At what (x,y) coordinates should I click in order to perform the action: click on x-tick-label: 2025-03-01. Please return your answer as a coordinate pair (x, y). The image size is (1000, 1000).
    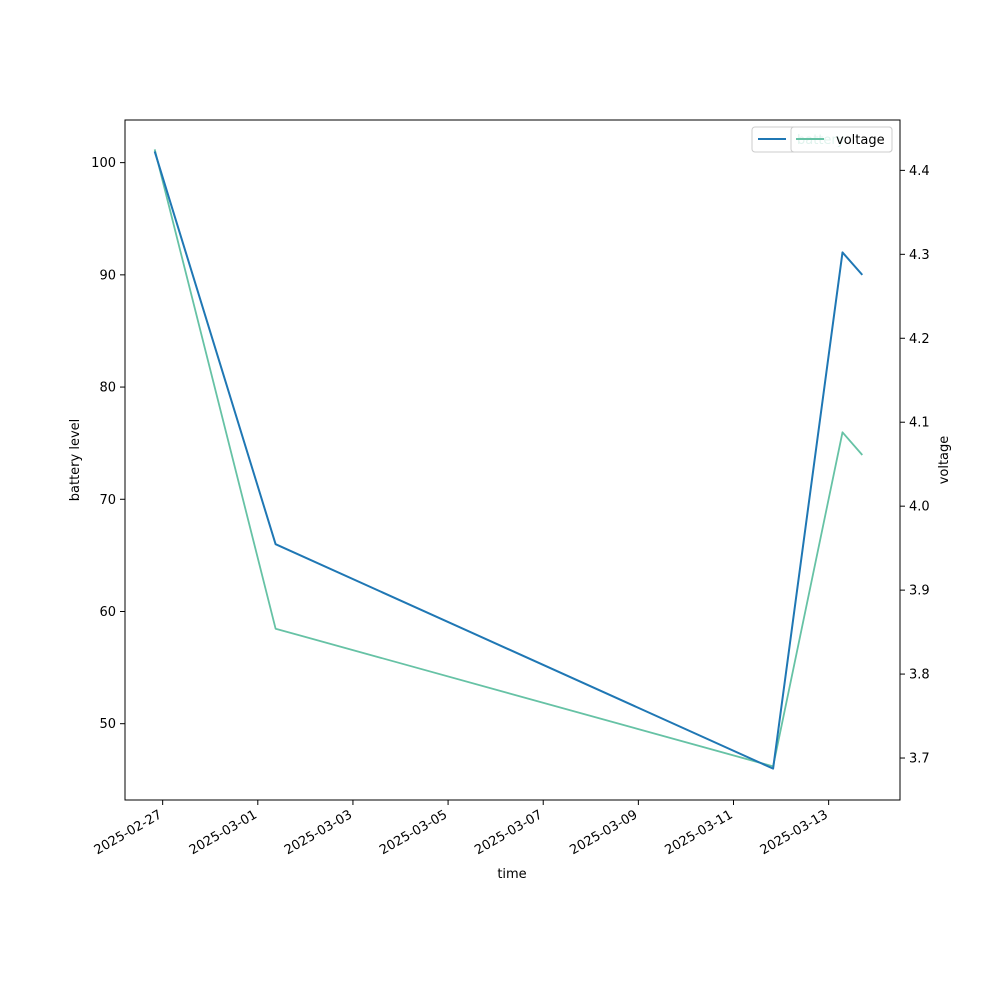
    Looking at the image, I should click on (223, 832).